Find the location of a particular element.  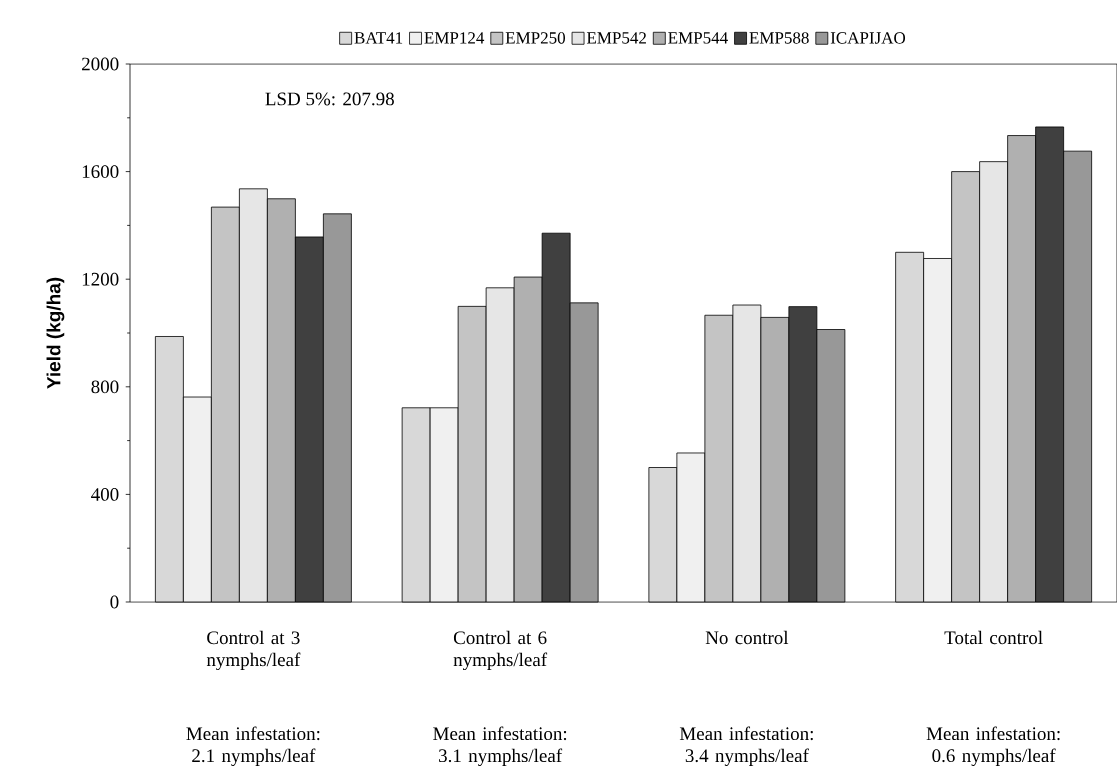

y-axis-title: Yield (kg/ha) is located at coordinates (55, 333).